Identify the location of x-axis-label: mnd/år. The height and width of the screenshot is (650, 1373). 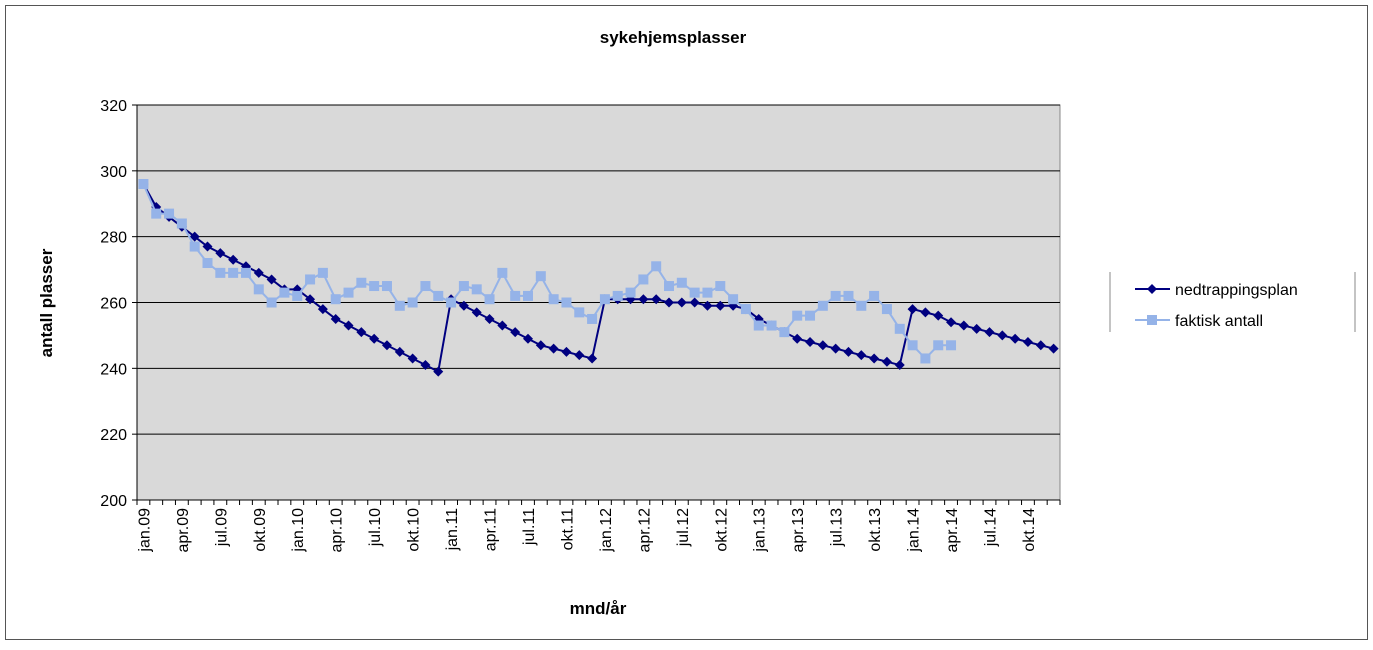
(598, 608).